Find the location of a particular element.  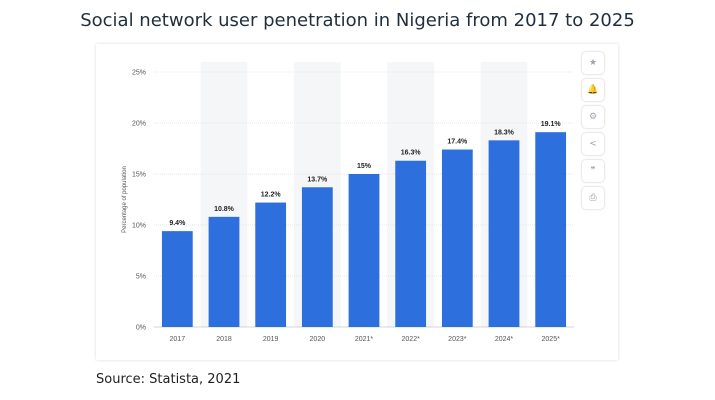

y-tick-label: 20% is located at coordinates (139, 124).